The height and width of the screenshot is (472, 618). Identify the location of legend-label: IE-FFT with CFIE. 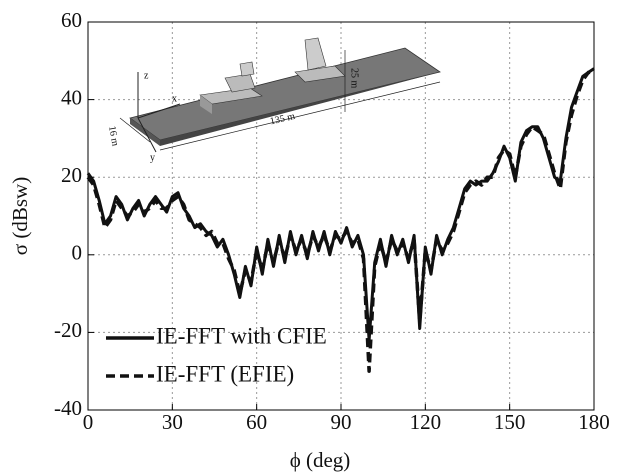
(241, 335).